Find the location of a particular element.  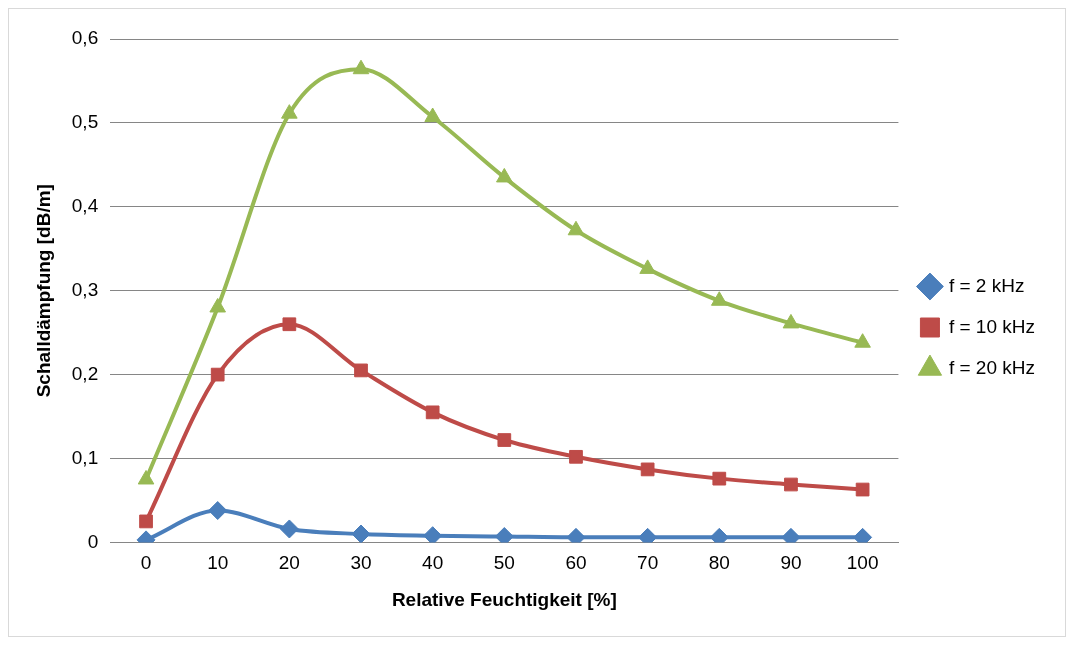

y-tick-label: 0,2 is located at coordinates (85, 373).